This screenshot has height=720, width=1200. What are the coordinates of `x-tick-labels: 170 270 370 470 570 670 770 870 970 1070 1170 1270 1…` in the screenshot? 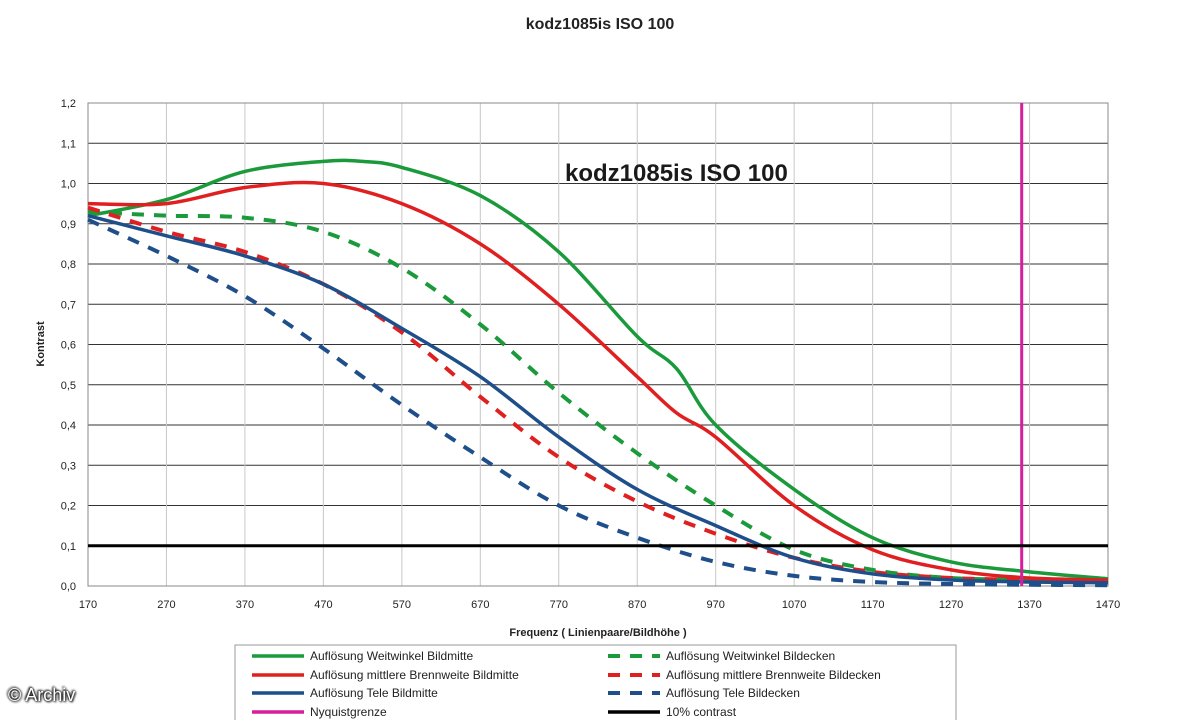 It's located at (599, 605).